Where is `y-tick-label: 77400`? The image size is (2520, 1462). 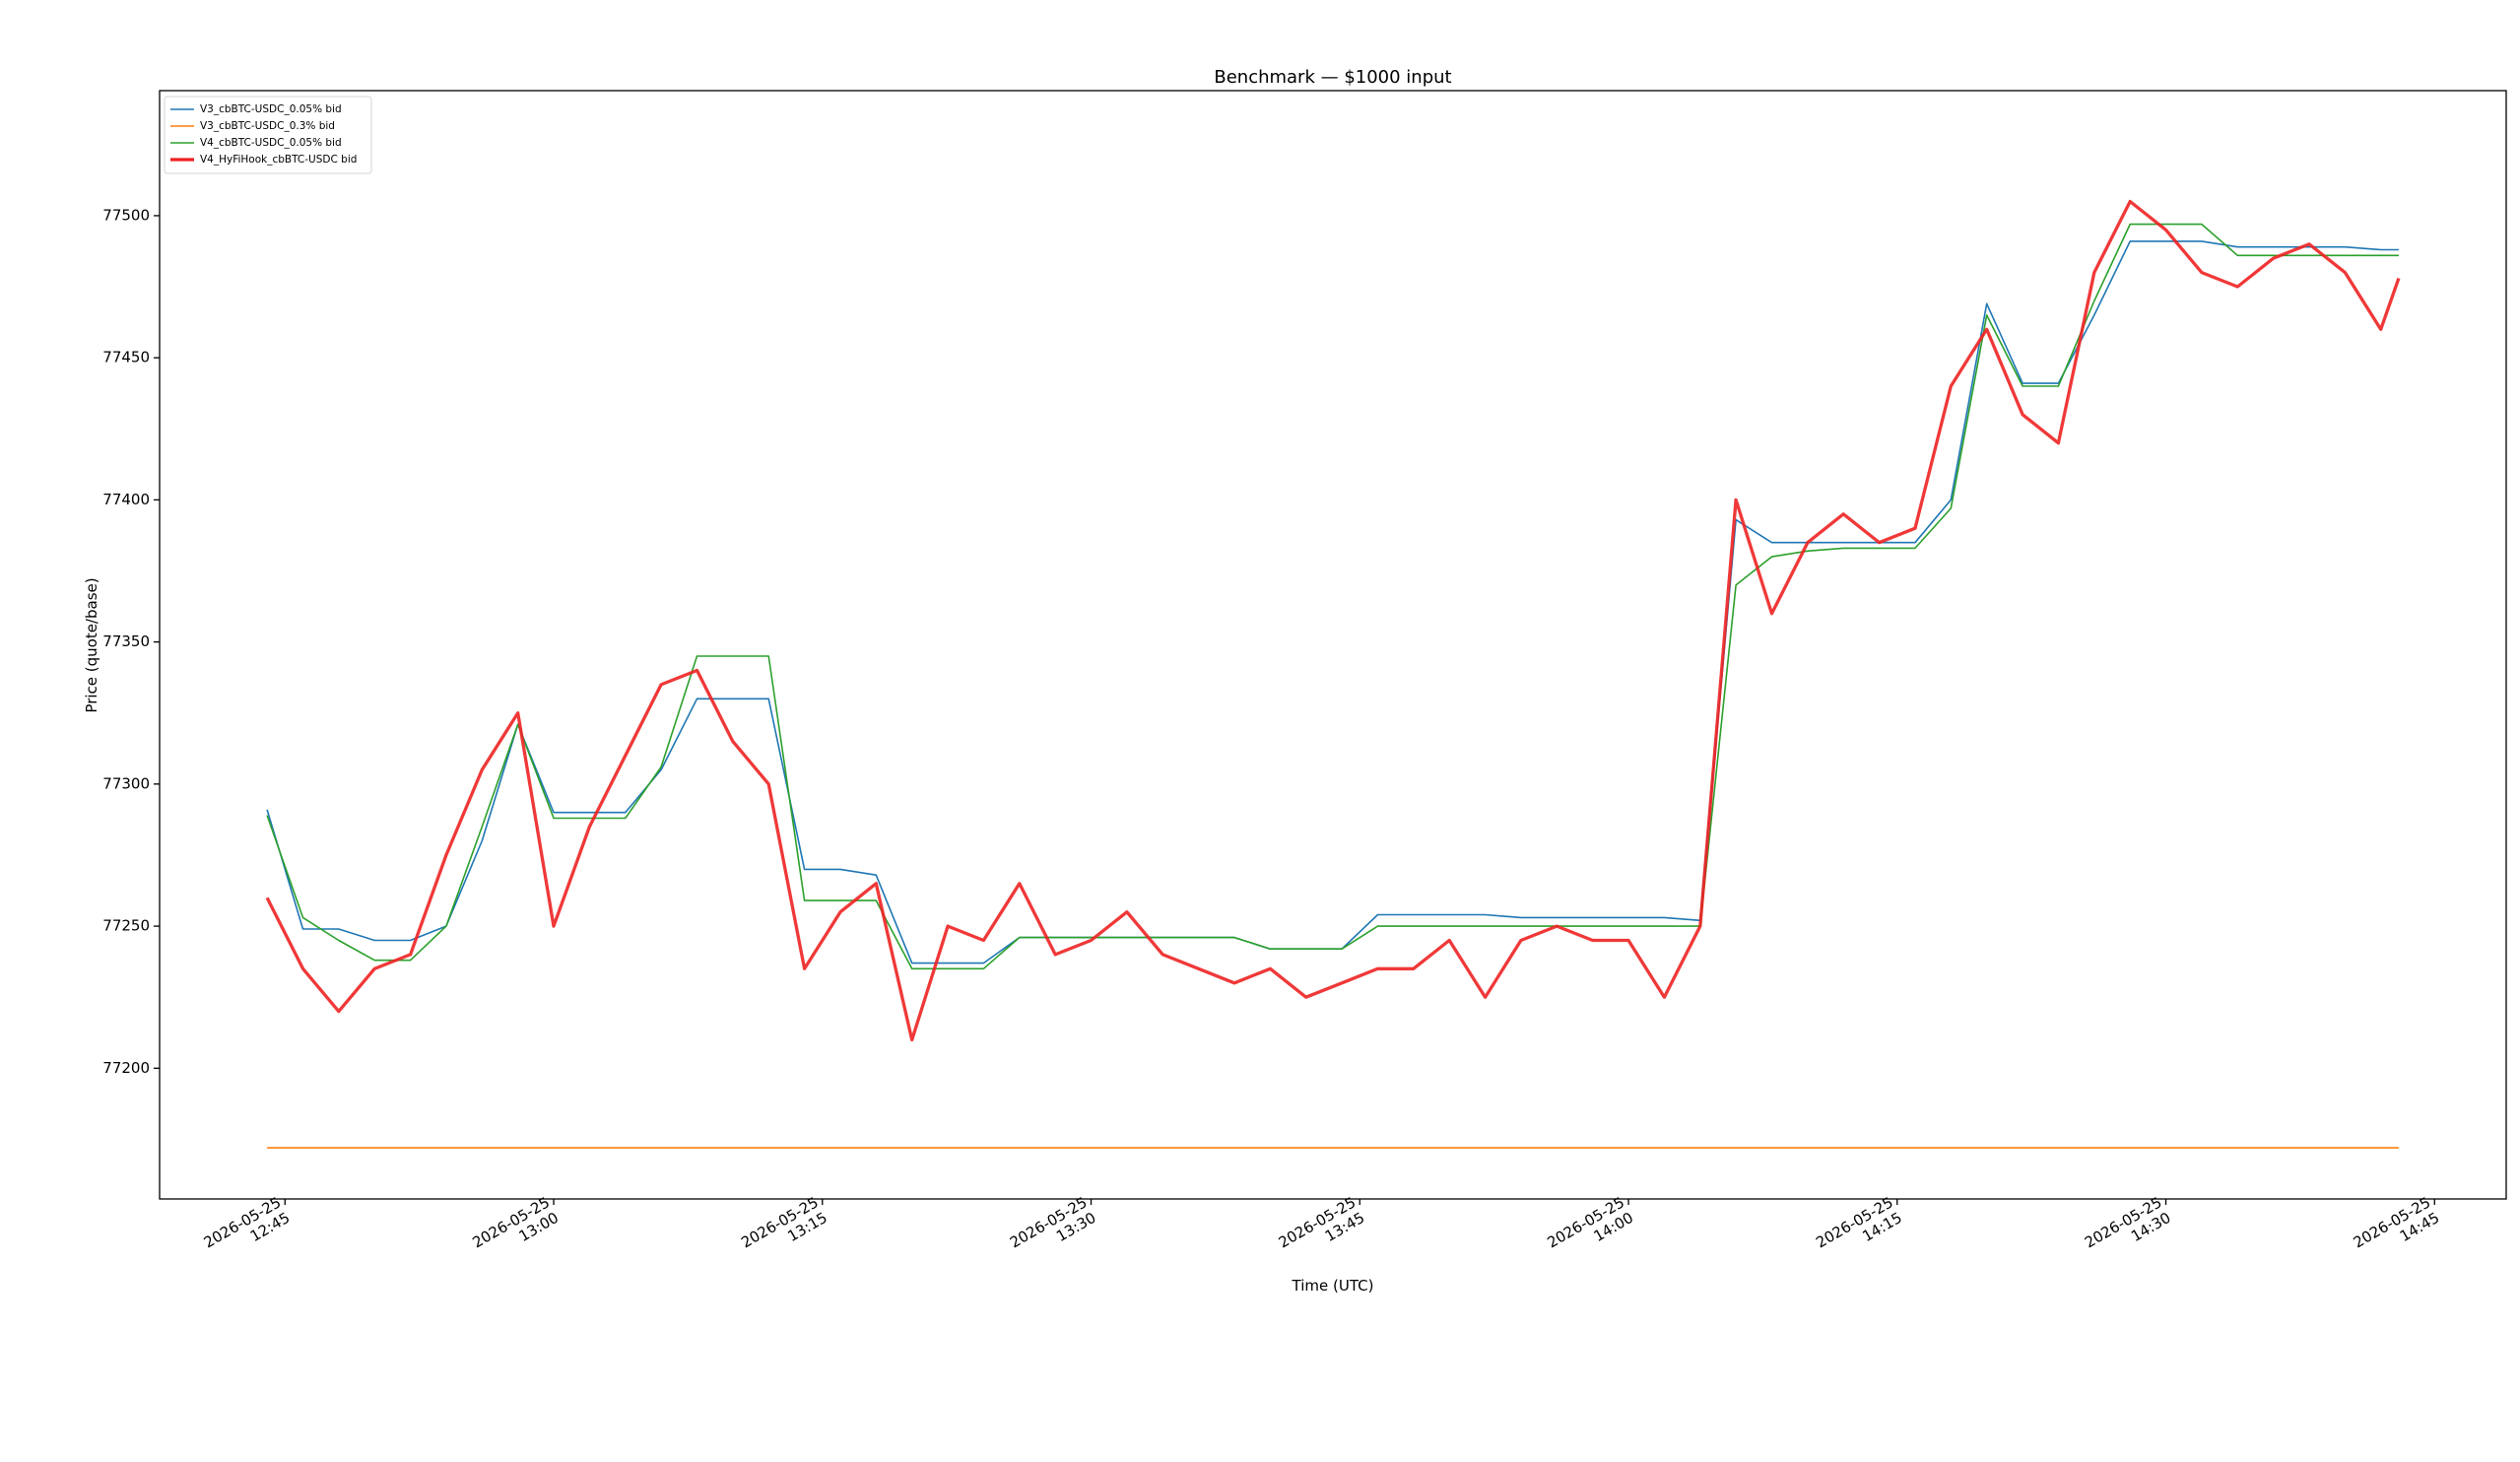
y-tick-label: 77400 is located at coordinates (126, 499).